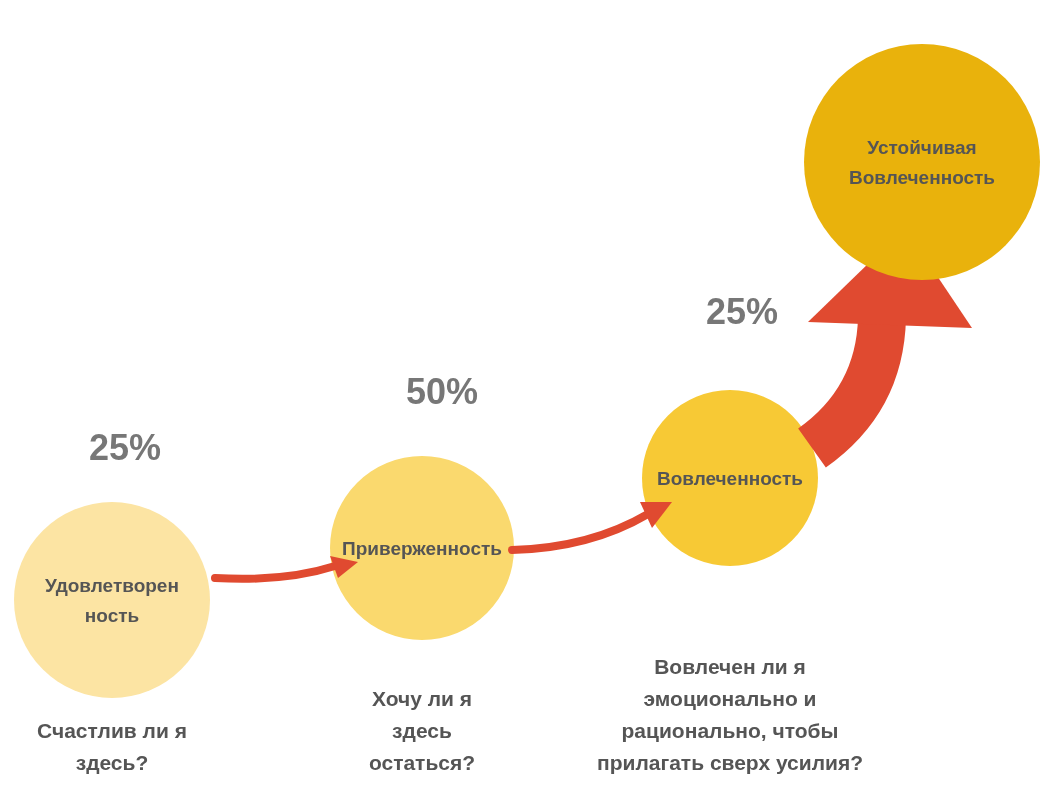  What do you see at coordinates (442, 391) in the screenshot?
I see `data-label: 50%` at bounding box center [442, 391].